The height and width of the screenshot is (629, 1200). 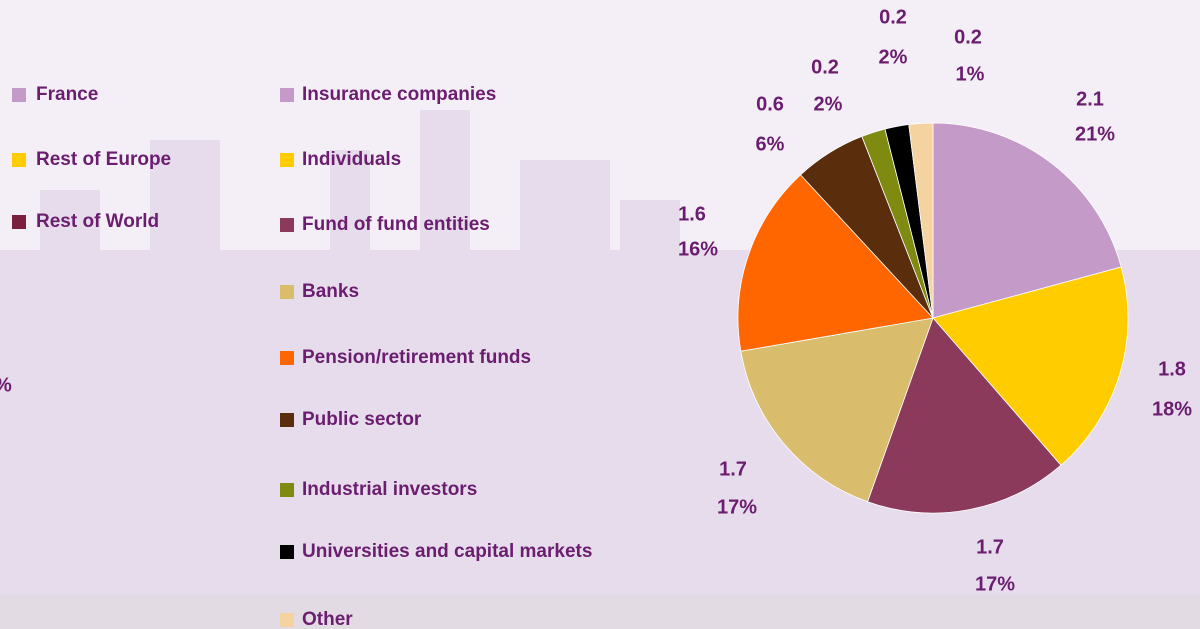 What do you see at coordinates (327, 619) in the screenshot?
I see `legend-label: Other` at bounding box center [327, 619].